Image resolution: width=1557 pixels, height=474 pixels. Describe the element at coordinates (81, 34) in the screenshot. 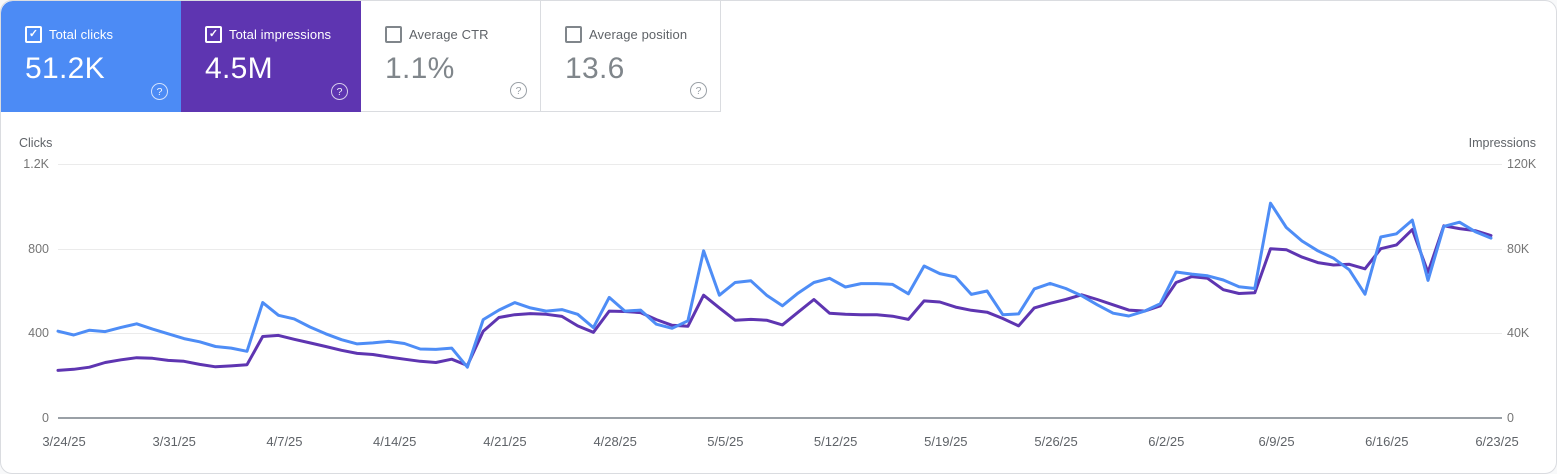

I see `card-label: Total clicks` at that location.